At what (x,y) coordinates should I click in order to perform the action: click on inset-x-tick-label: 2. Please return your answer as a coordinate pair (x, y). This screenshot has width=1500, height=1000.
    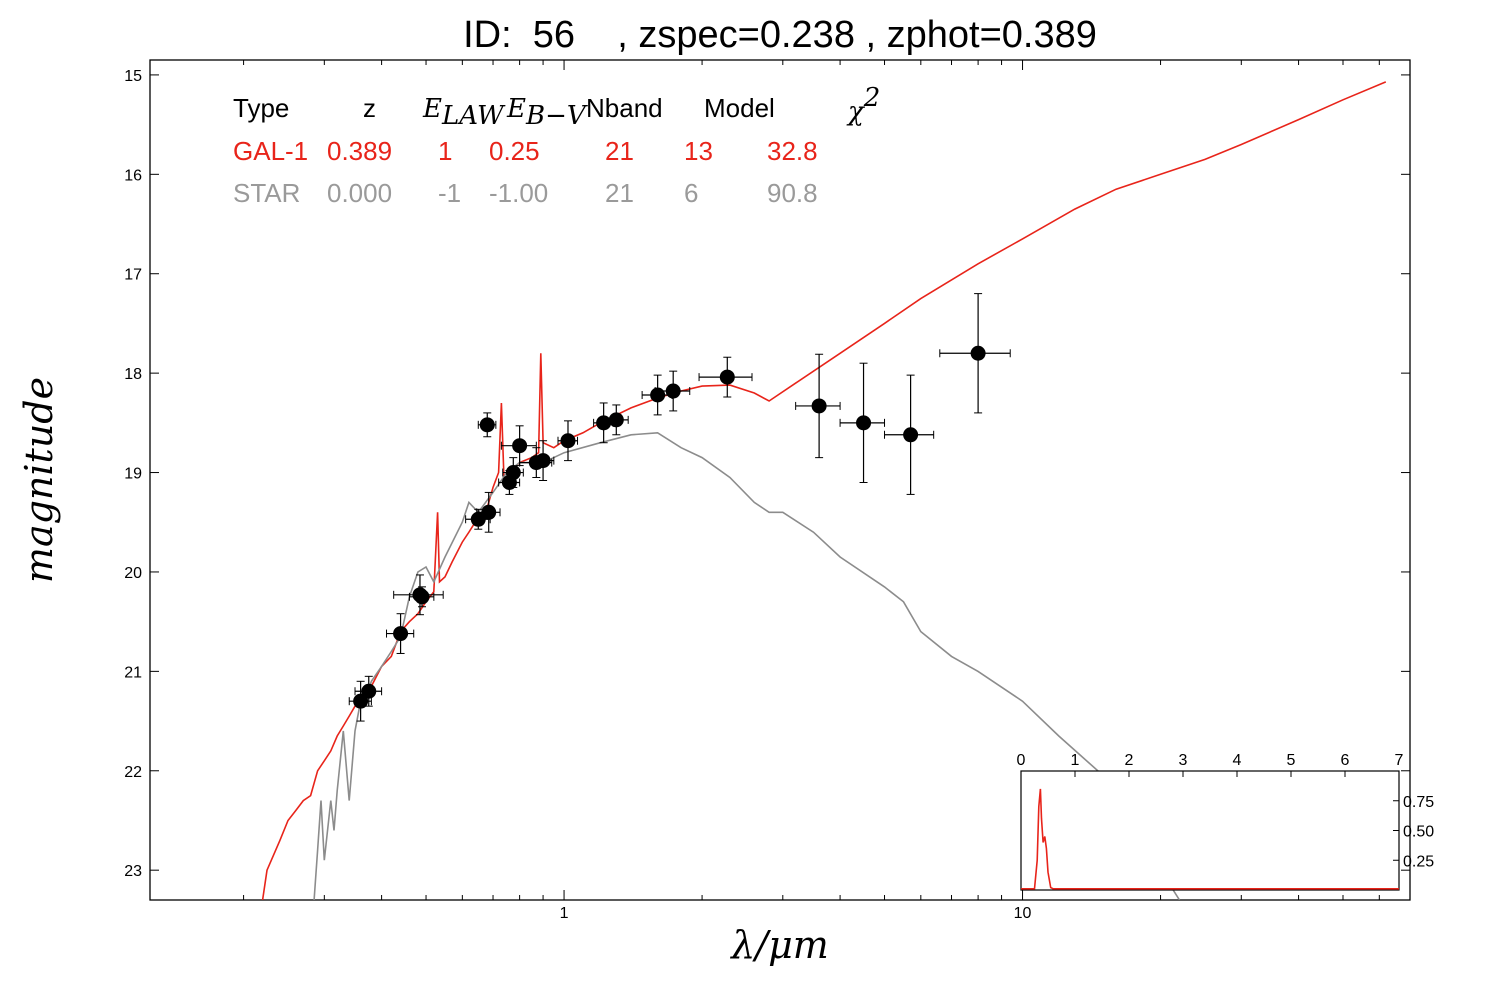
    Looking at the image, I should click on (1129, 760).